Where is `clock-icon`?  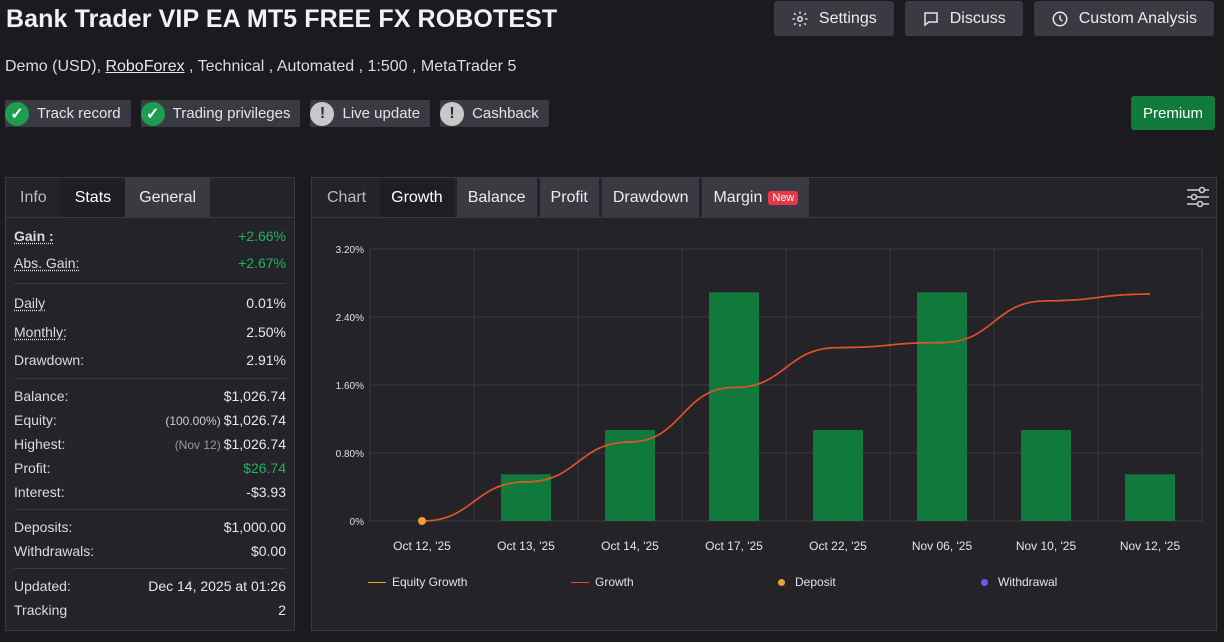 clock-icon is located at coordinates (1060, 19).